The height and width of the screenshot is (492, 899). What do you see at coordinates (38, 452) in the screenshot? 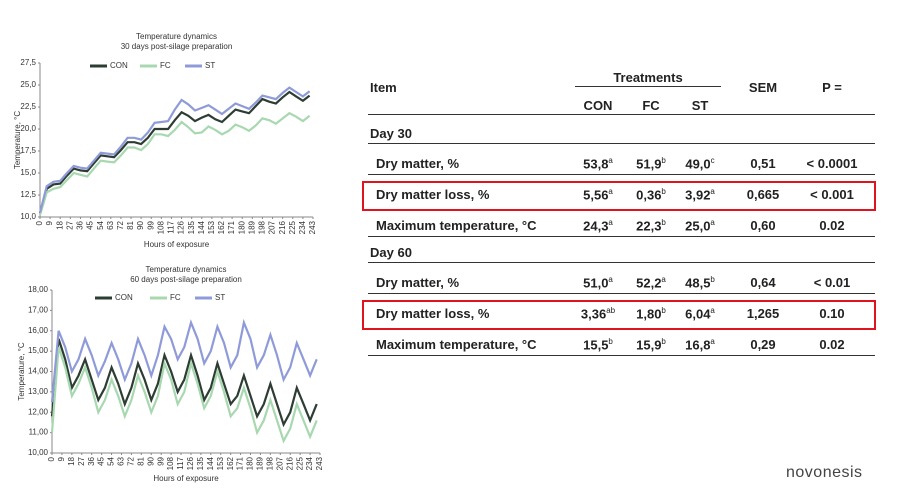
I see `y-tick-label: 10,00` at bounding box center [38, 452].